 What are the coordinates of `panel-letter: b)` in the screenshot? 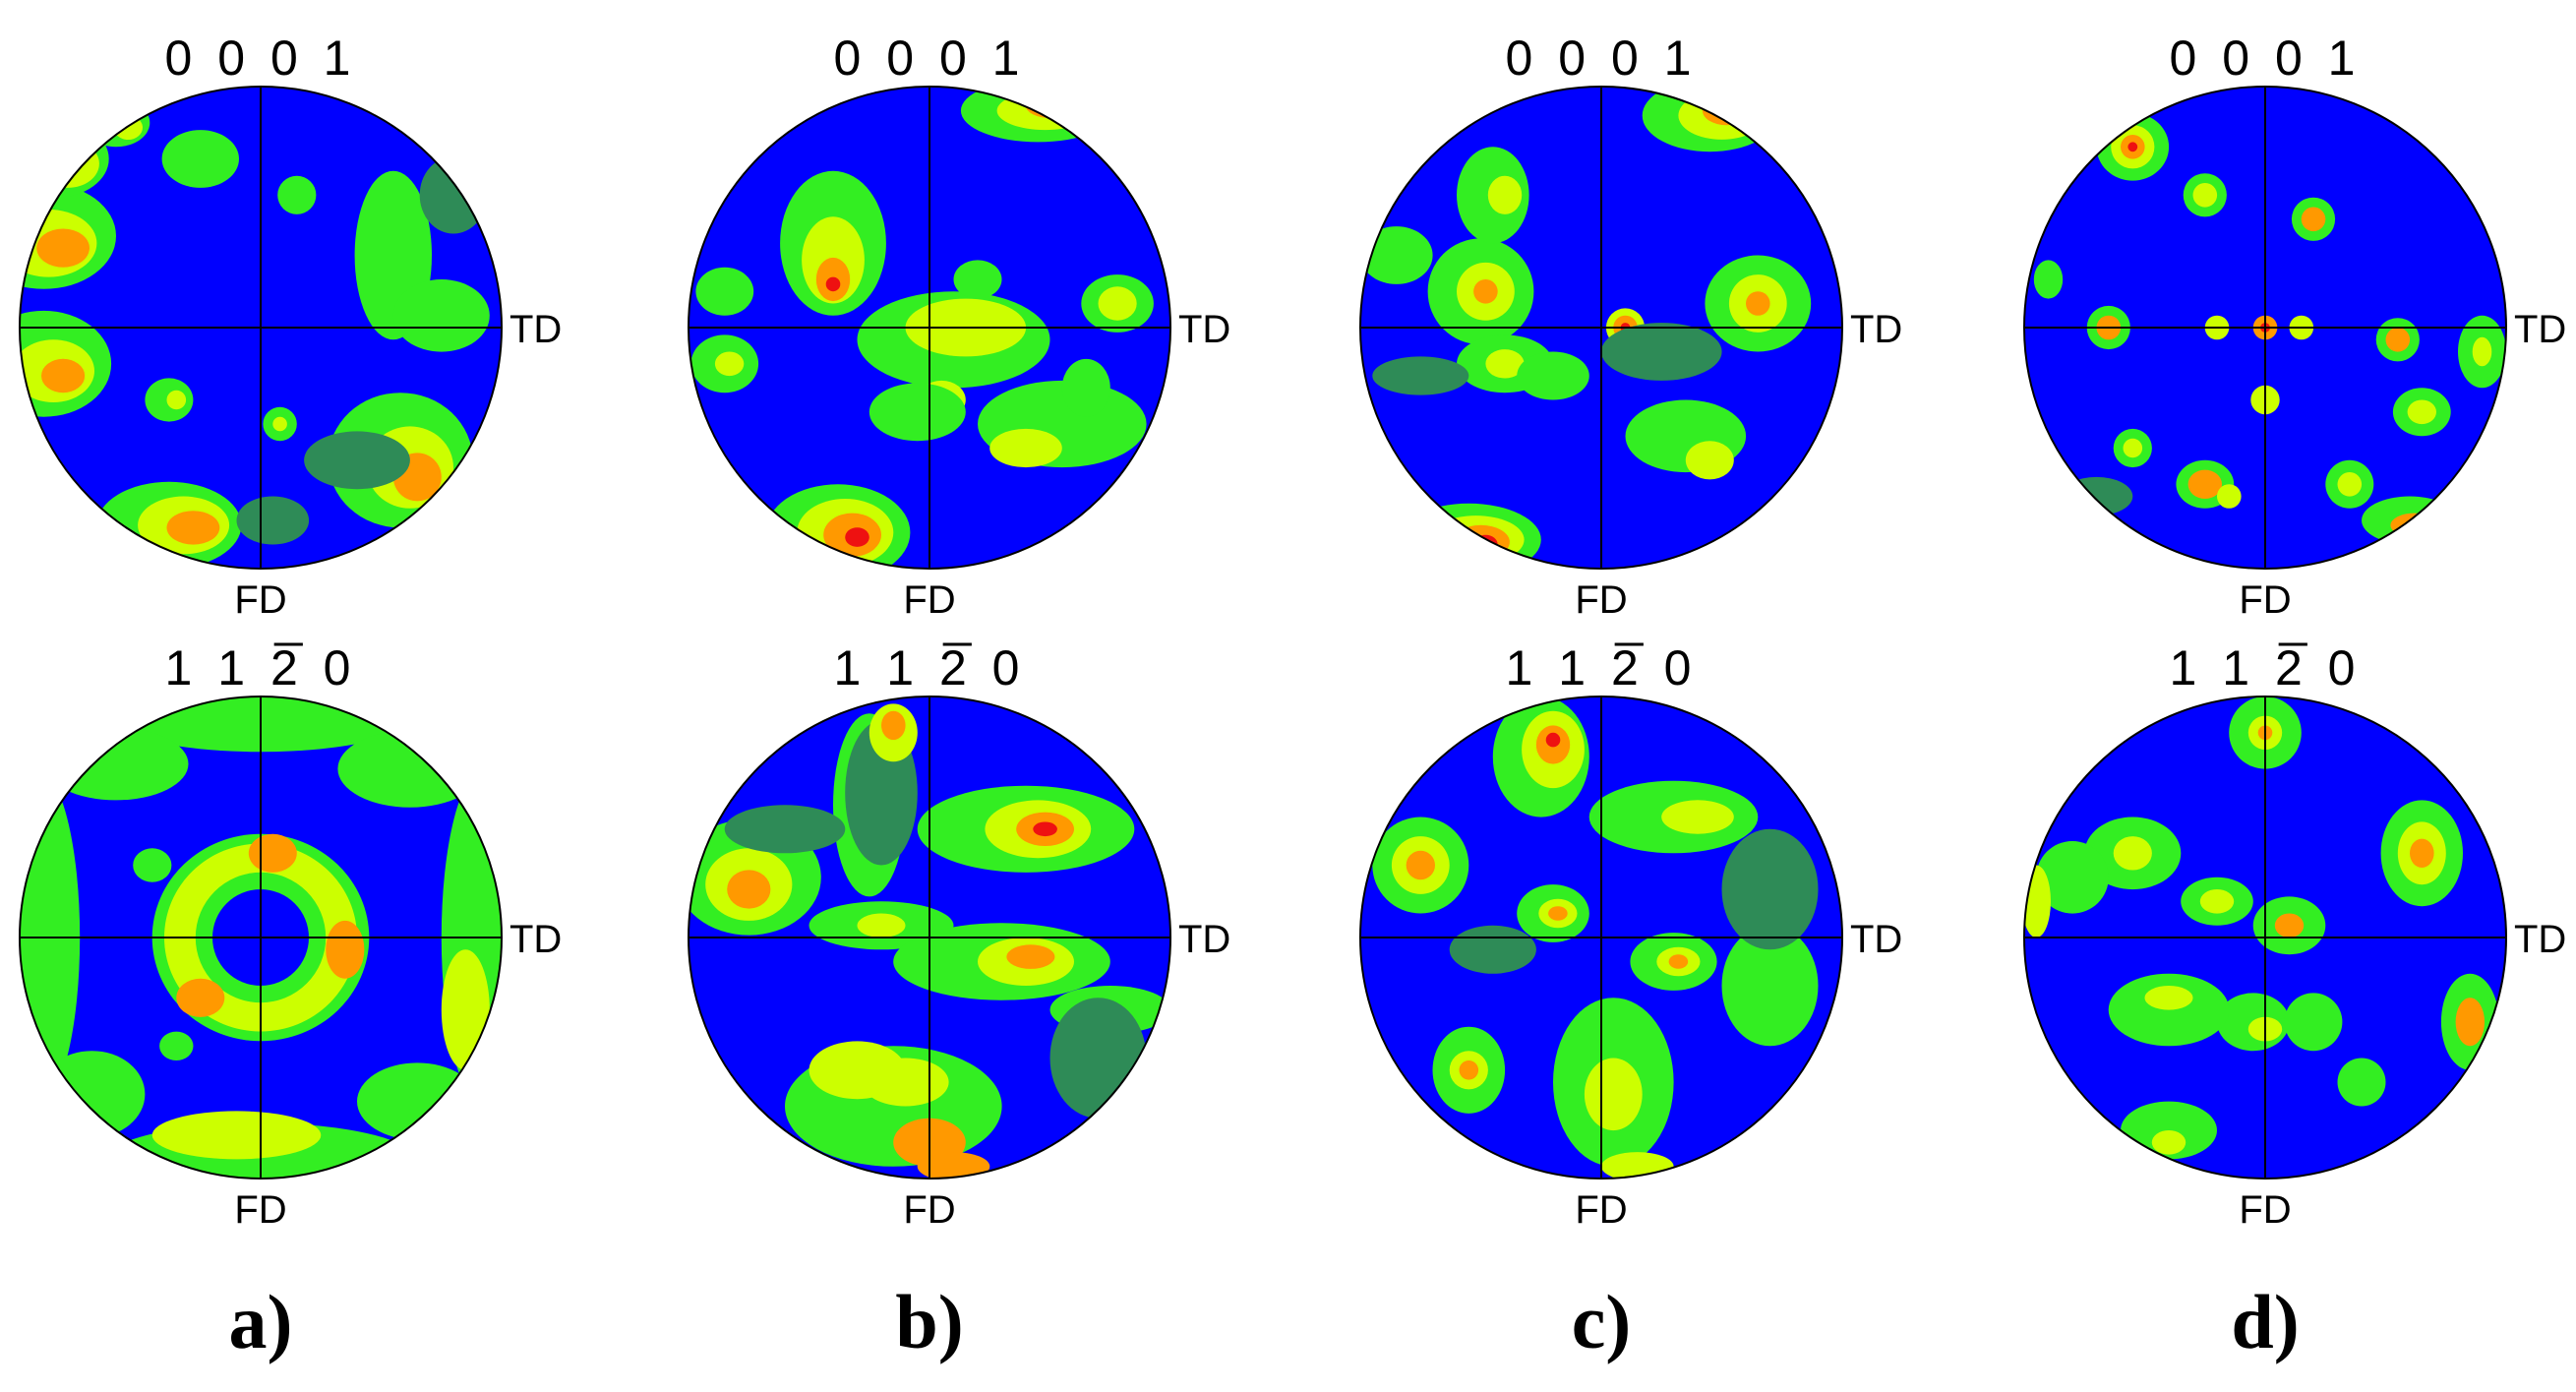 It's located at (929, 1321).